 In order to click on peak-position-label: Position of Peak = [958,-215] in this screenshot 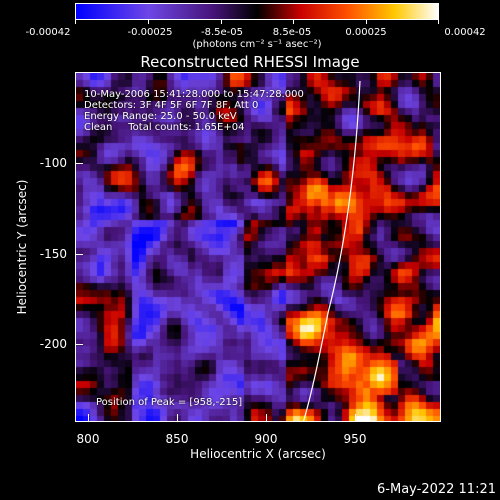, I will do `click(169, 402)`.